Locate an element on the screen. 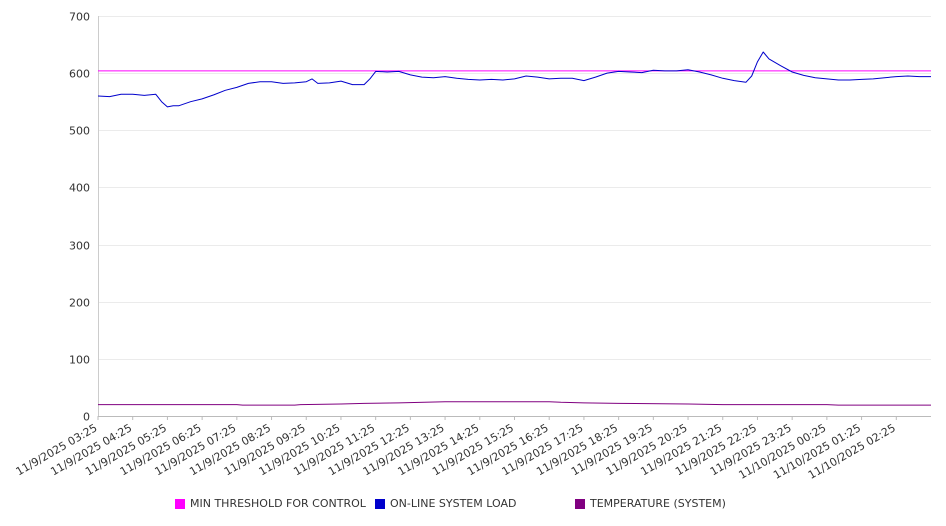 This screenshot has height=526, width=946. y-tick-label: 300 is located at coordinates (79, 246).